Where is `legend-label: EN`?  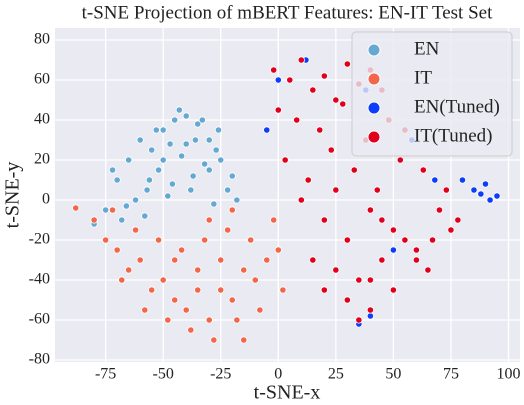 legend-label: EN is located at coordinates (427, 48).